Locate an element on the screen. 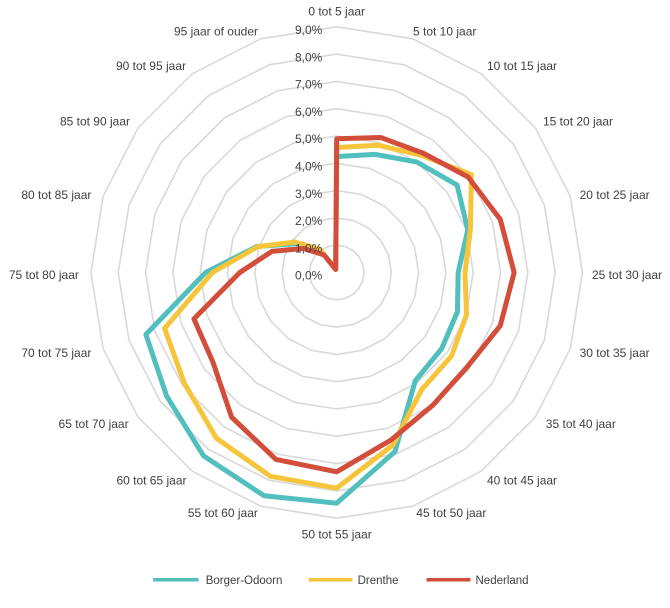  svg-text: 55 tot 60 jaar is located at coordinates (223, 513).